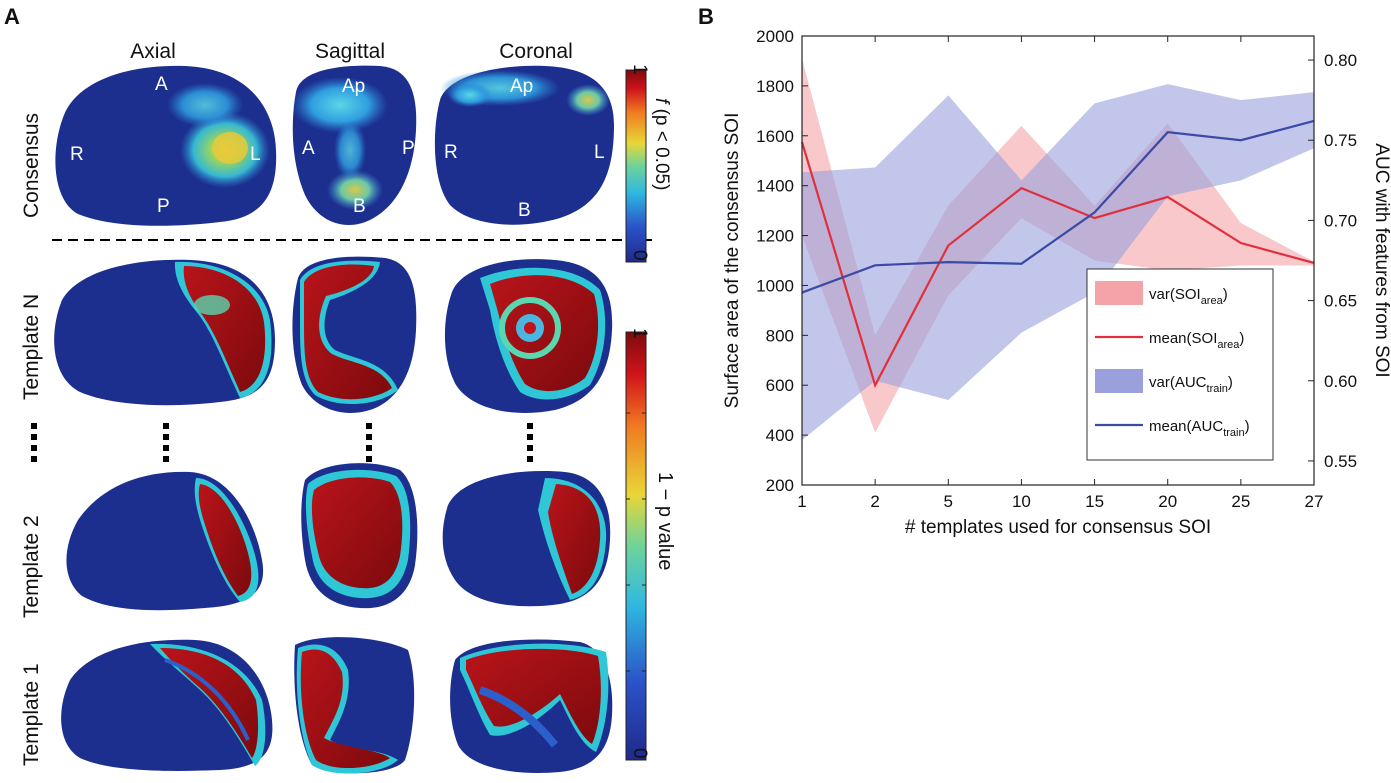  I want to click on y-left-tick-label-4: 1000, so click(775, 285).